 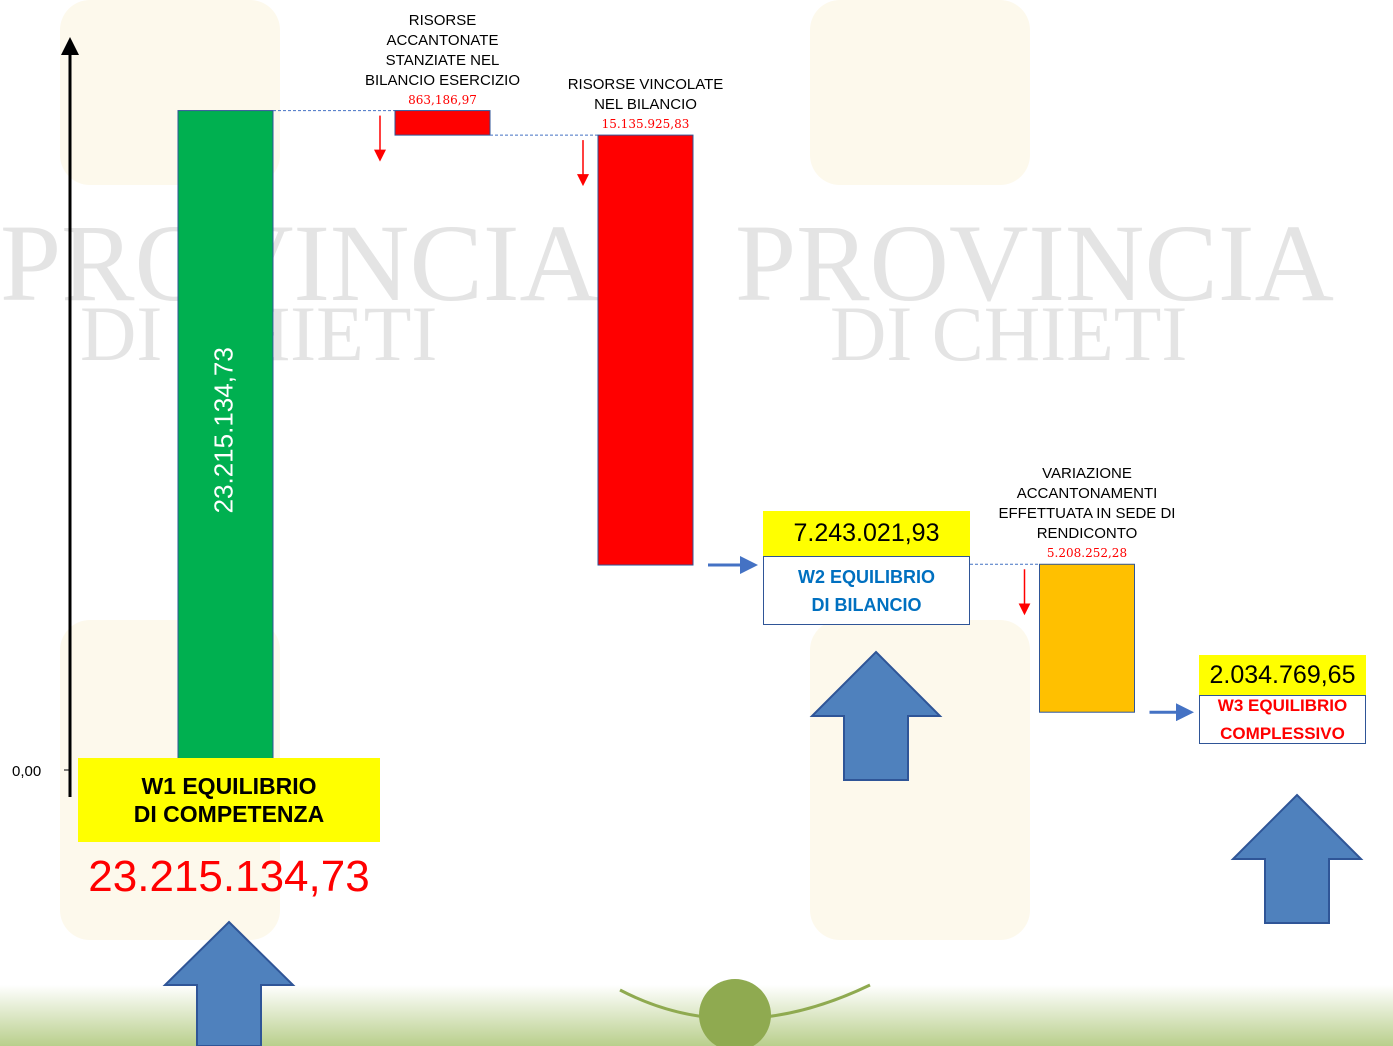 I want to click on total-value-box: 7.243.021,93, so click(x=866, y=533).